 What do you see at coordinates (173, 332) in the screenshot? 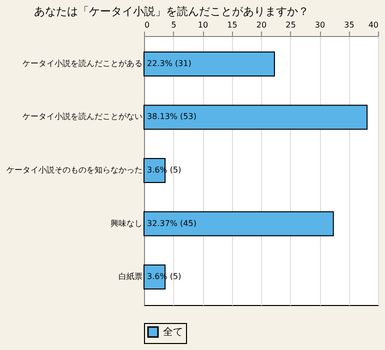
I see `legend-label: 全て` at bounding box center [173, 332].